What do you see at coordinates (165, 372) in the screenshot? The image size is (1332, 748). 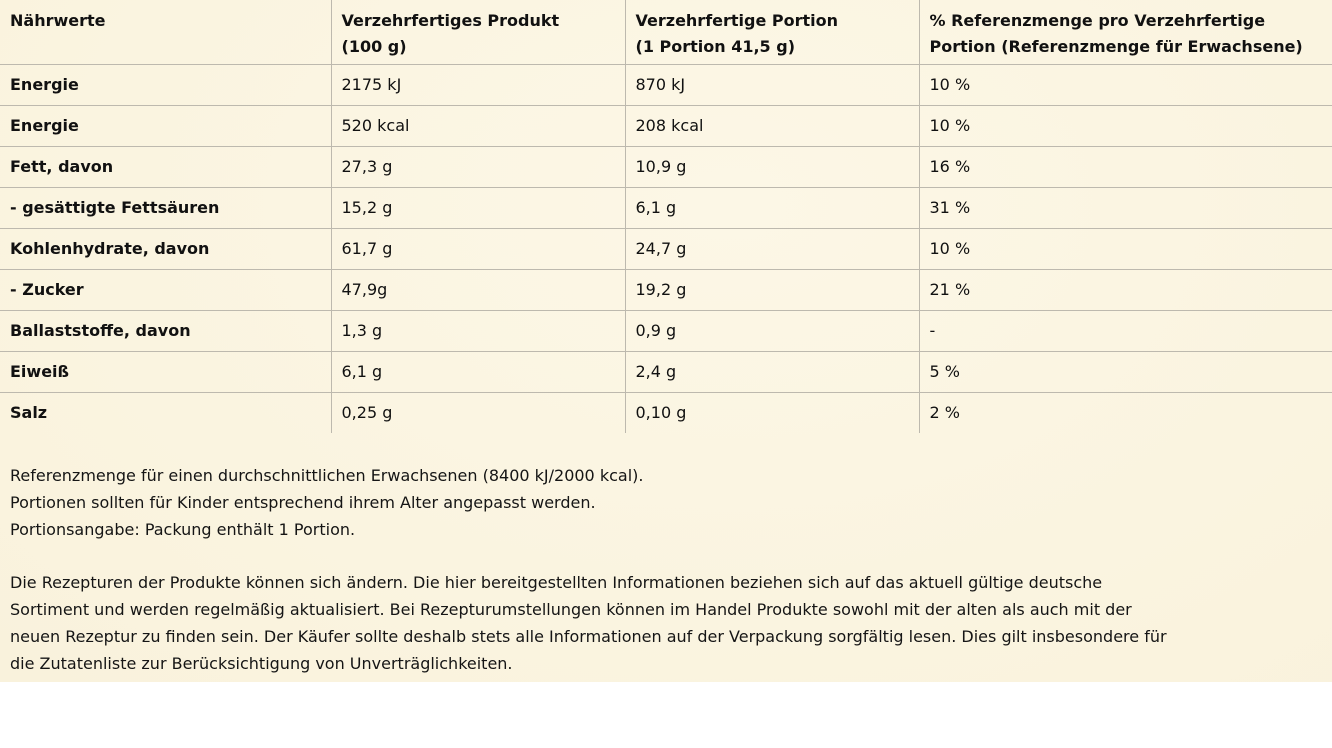 I see `row-label: Eiweiß` at bounding box center [165, 372].